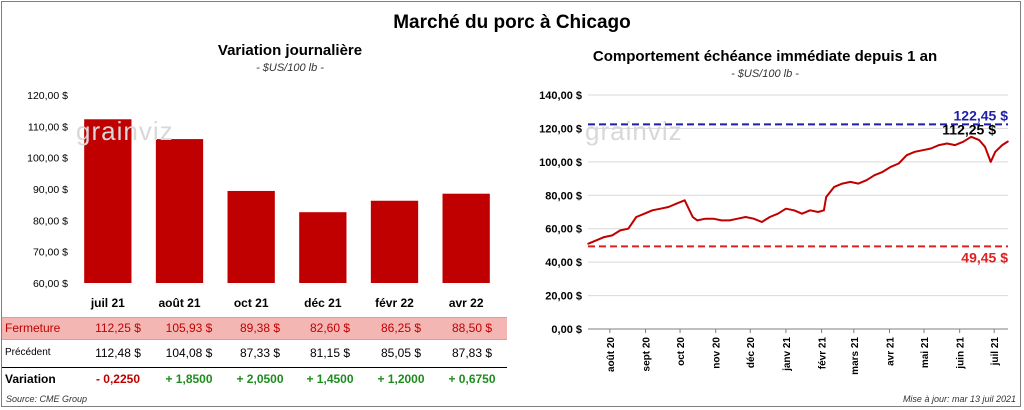 The height and width of the screenshot is (410, 1024). What do you see at coordinates (118, 328) in the screenshot?
I see `close-cell: 112,25 $` at bounding box center [118, 328].